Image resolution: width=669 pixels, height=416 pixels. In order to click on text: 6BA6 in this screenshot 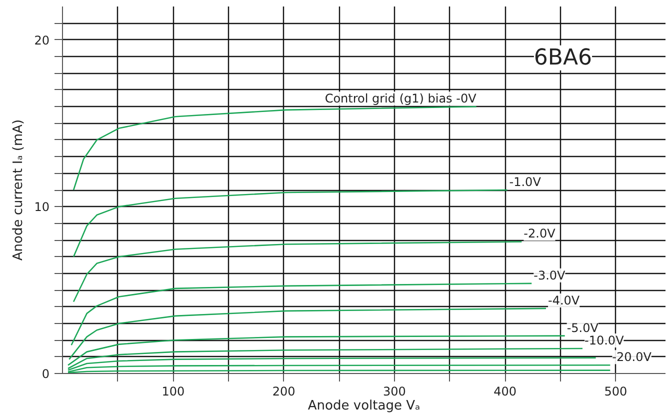, I will do `click(563, 57)`.